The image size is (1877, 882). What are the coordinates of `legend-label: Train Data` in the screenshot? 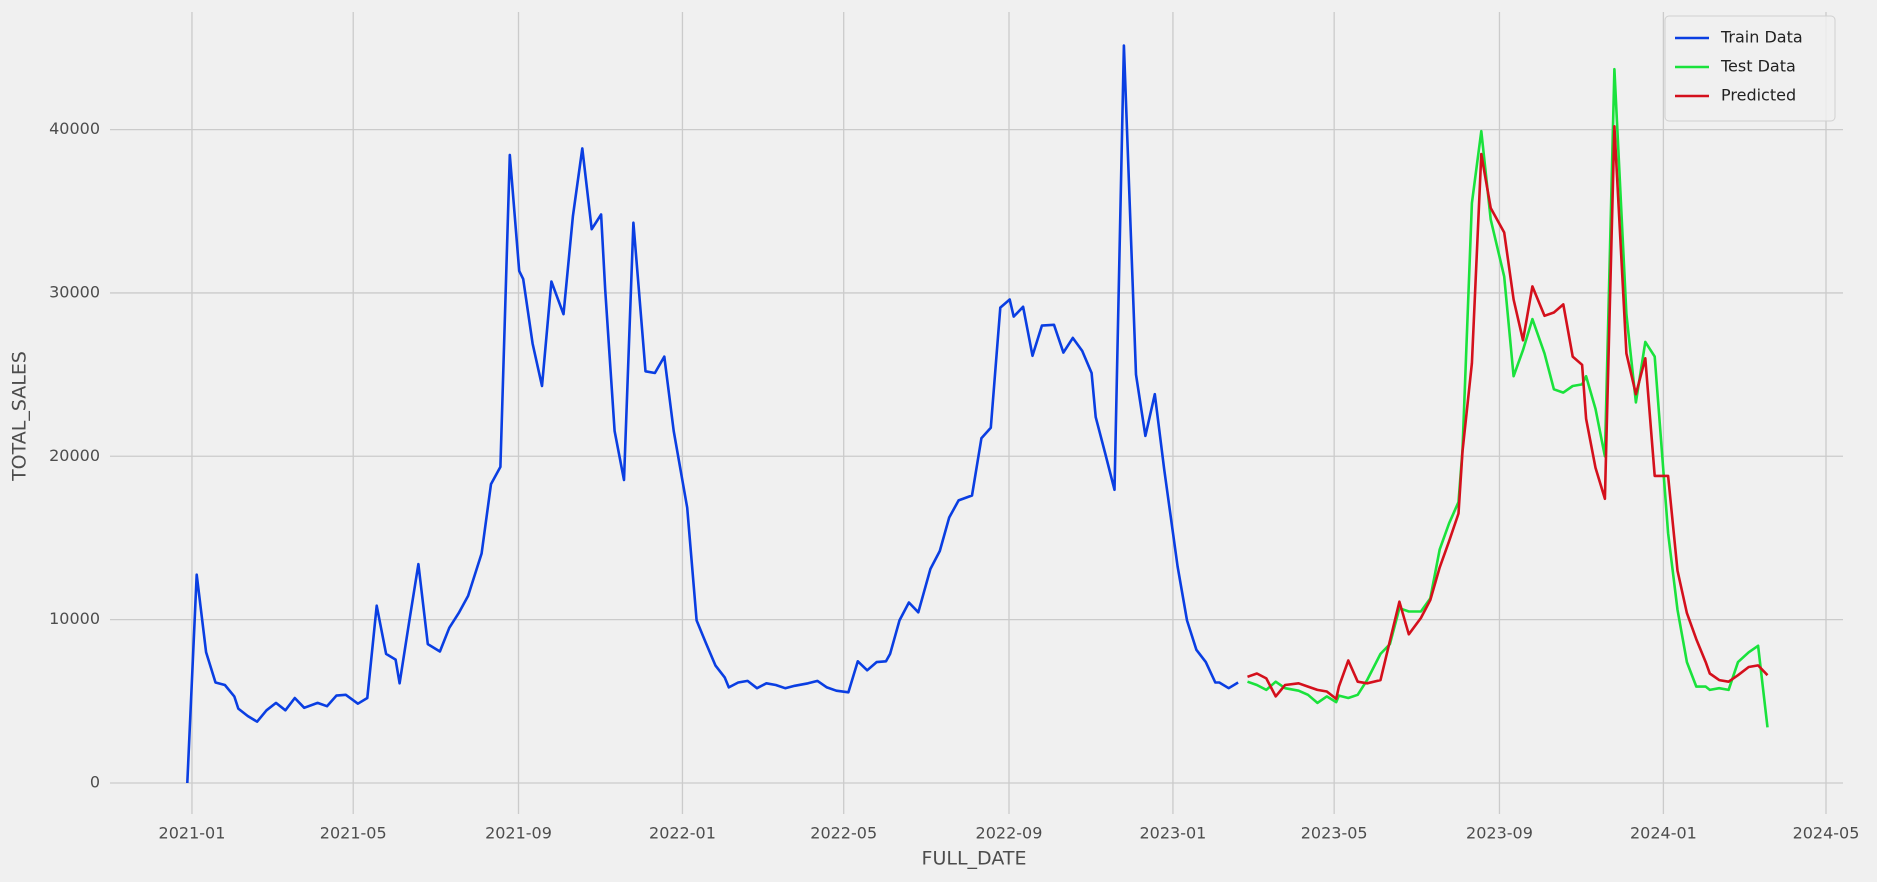 It's located at (1761, 37).